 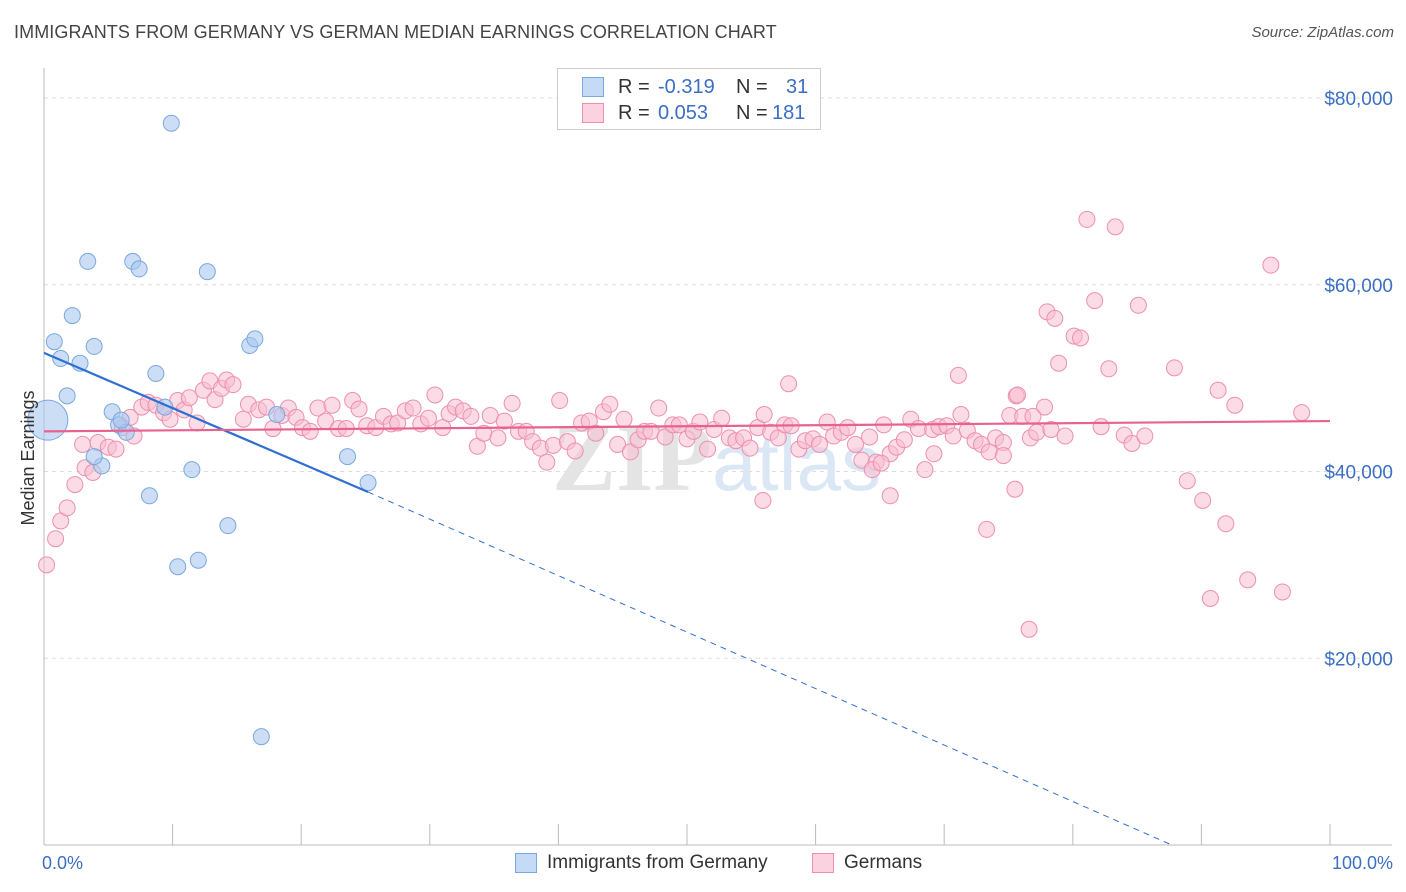 I want to click on y-axis-label: Median Earnings, so click(x=28, y=457).